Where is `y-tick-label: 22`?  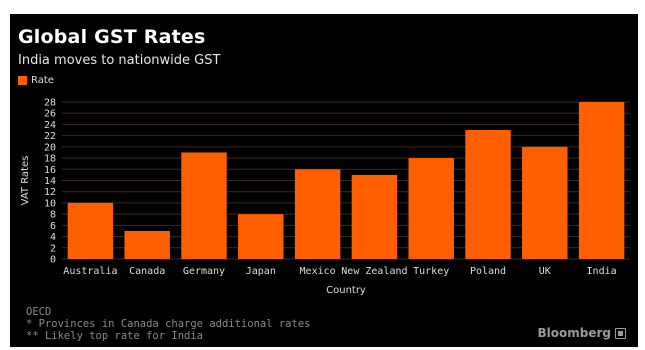
y-tick-label: 22 is located at coordinates (50, 136).